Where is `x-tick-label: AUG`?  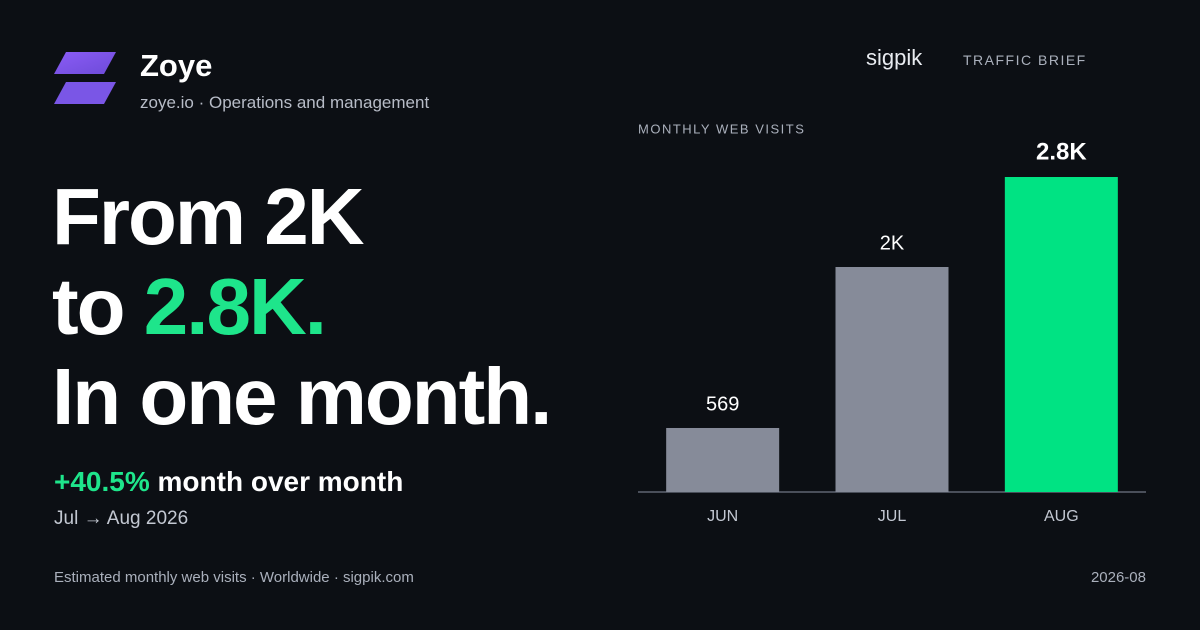
x-tick-label: AUG is located at coordinates (1061, 516).